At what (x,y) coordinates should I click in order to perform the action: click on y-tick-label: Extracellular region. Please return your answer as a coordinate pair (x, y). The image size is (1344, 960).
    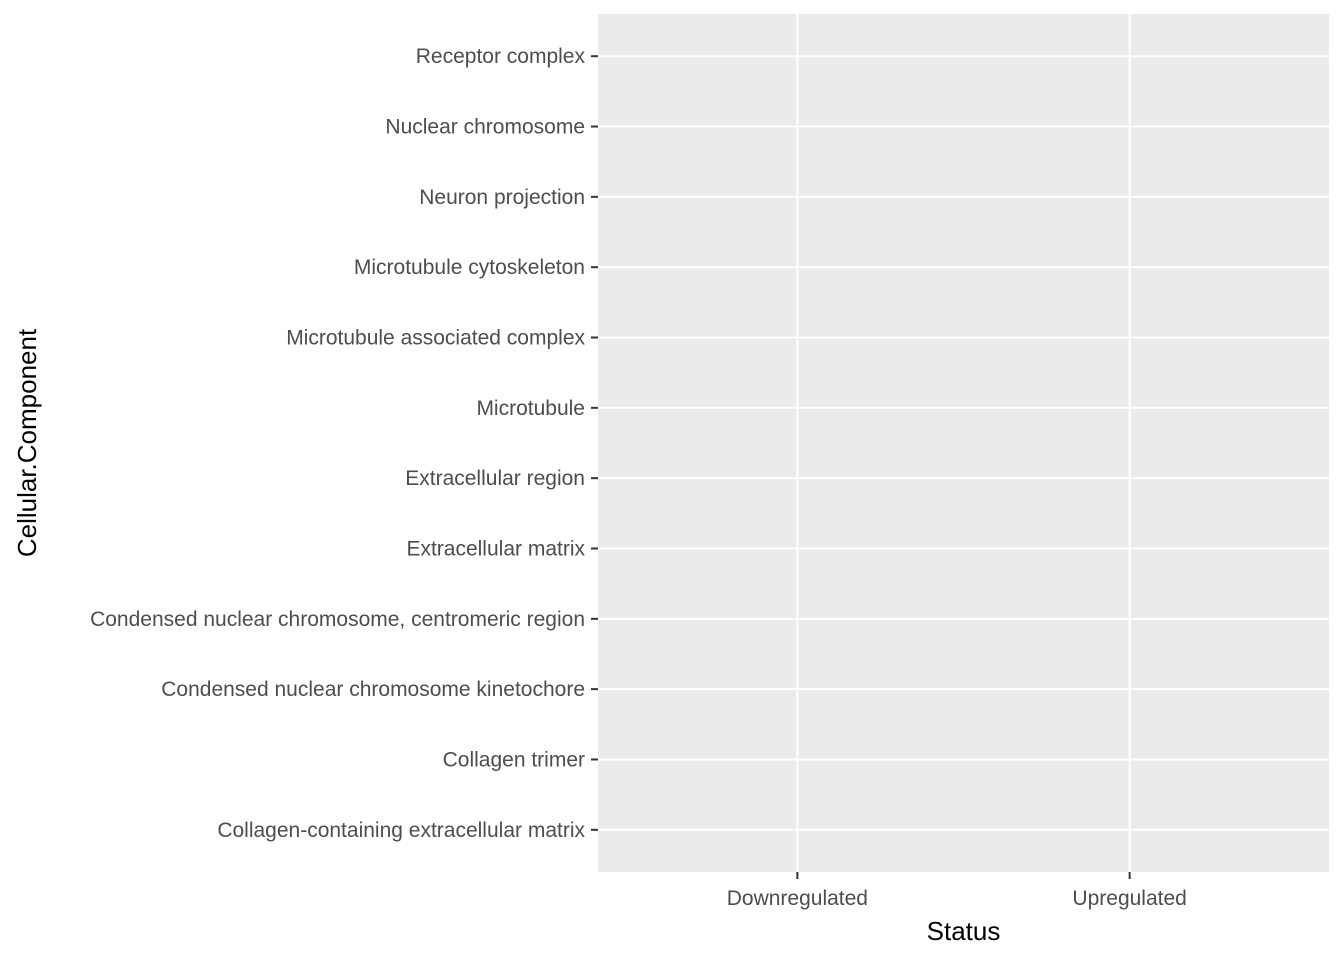
    Looking at the image, I should click on (495, 478).